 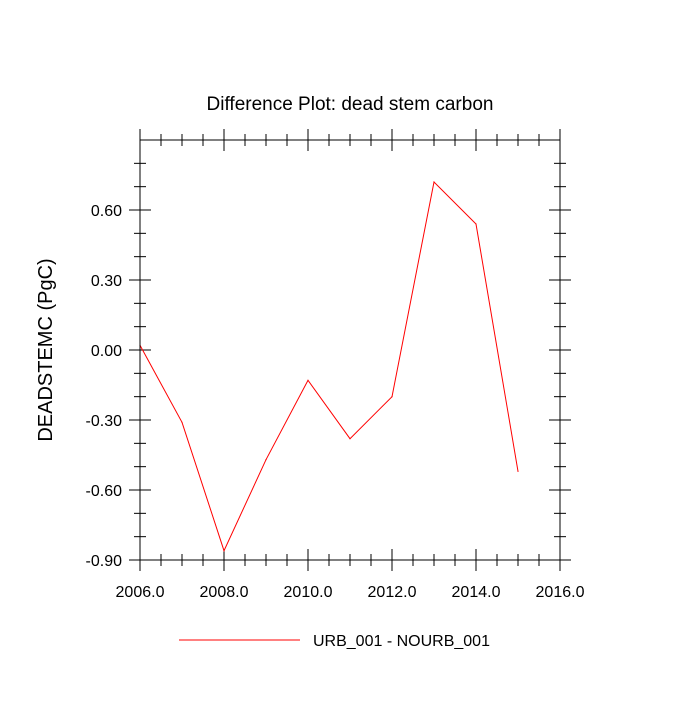 I want to click on y-tick-label: -0.60, so click(x=104, y=491).